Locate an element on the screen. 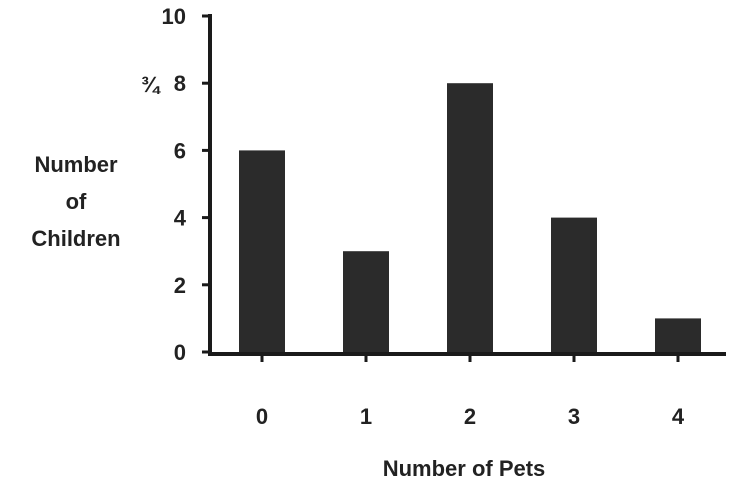 The height and width of the screenshot is (486, 729). y-tick-label-10: 10 is located at coordinates (174, 16).